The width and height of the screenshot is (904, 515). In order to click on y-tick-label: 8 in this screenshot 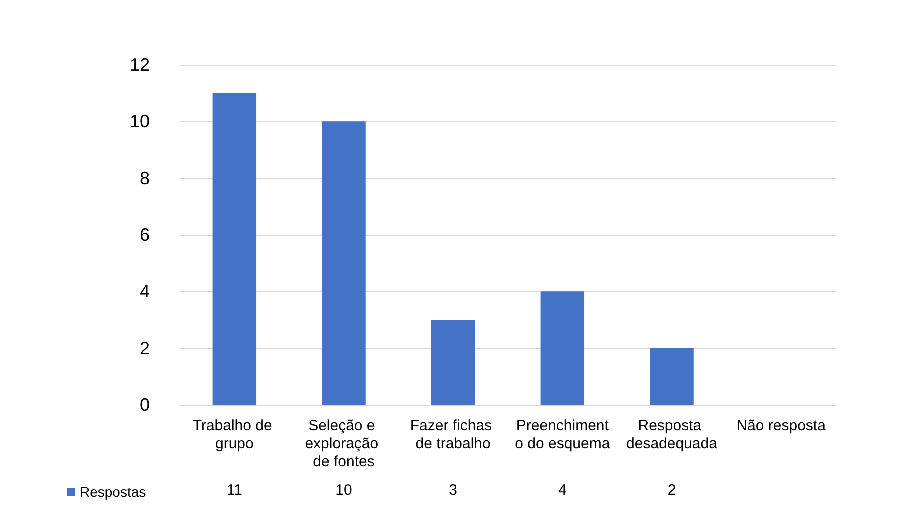, I will do `click(145, 178)`.